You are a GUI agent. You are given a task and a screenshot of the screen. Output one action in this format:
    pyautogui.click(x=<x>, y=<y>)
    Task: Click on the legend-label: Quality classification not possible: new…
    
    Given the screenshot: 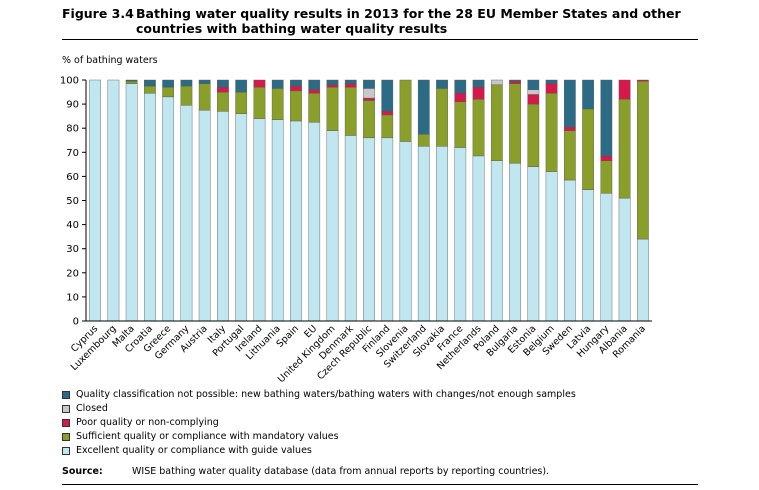 What is the action you would take?
    pyautogui.click(x=326, y=394)
    